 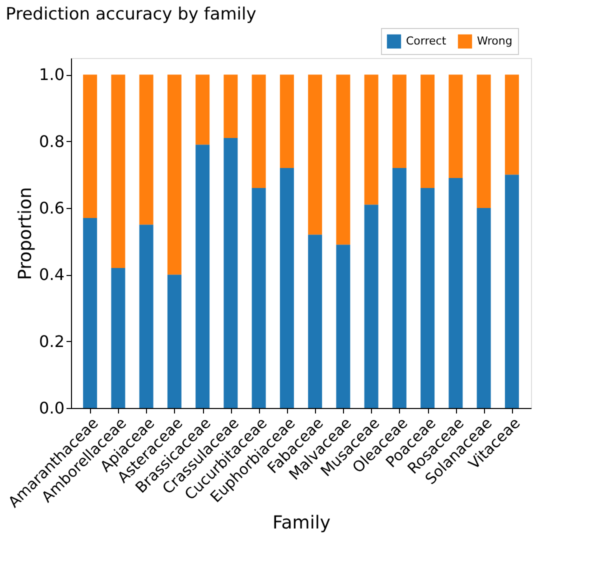 What do you see at coordinates (51, 274) in the screenshot?
I see `y-tick-label: 0.4` at bounding box center [51, 274].